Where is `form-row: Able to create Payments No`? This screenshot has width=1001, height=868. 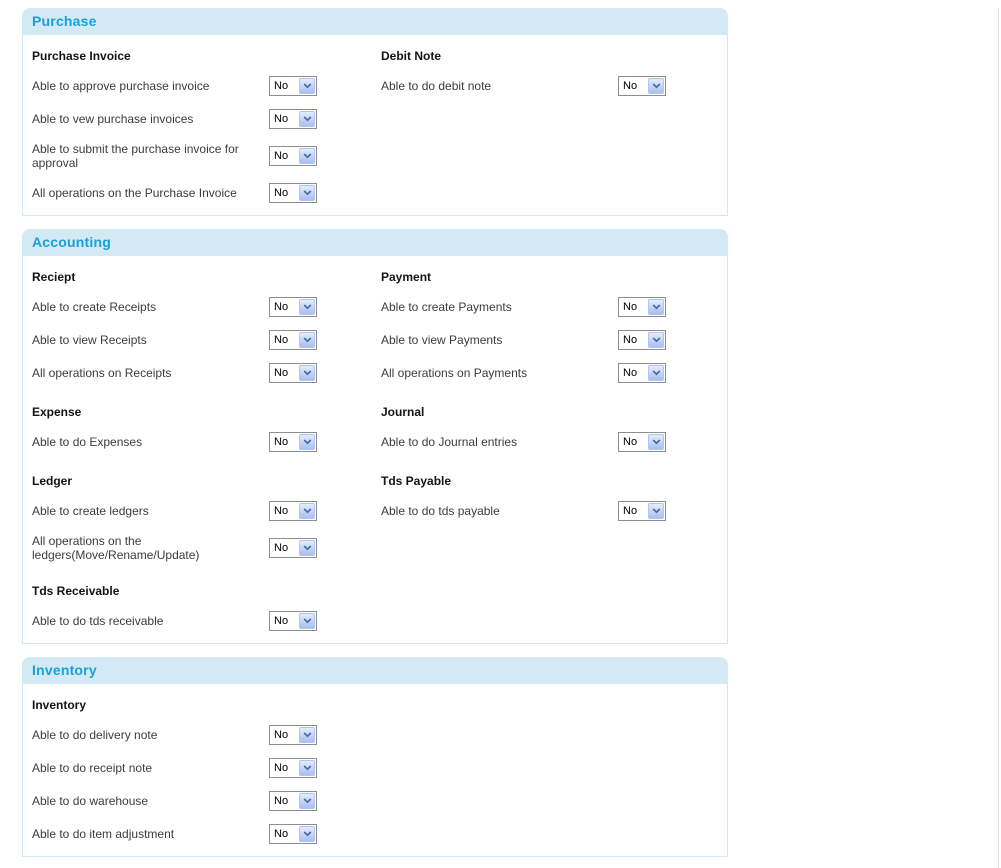 form-row: Able to create Payments No is located at coordinates (549, 307).